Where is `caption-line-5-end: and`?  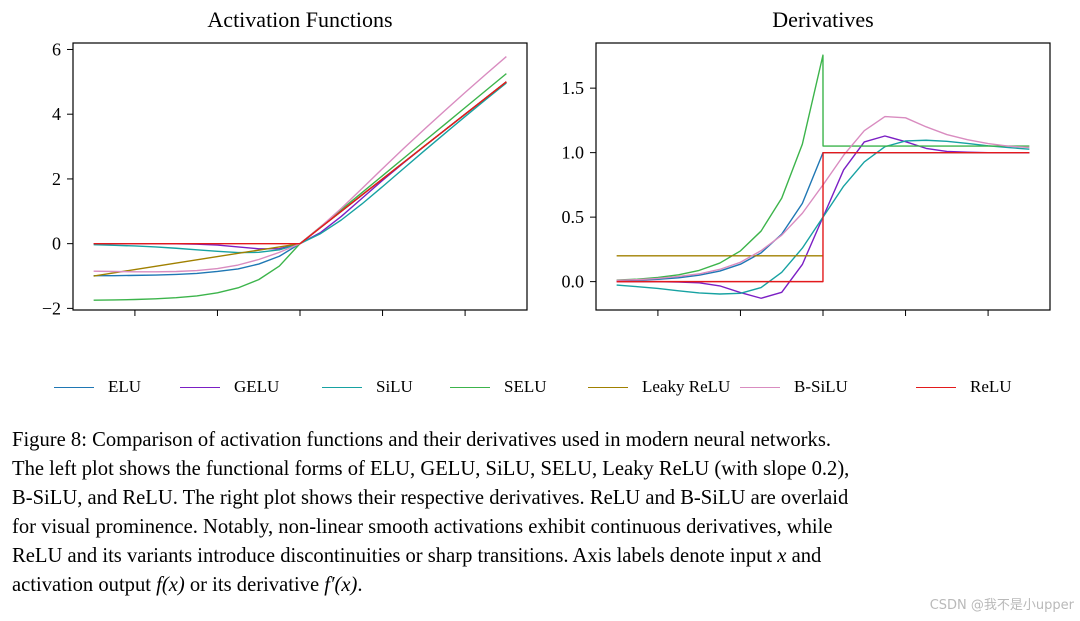 caption-line-5-end: and is located at coordinates (806, 556).